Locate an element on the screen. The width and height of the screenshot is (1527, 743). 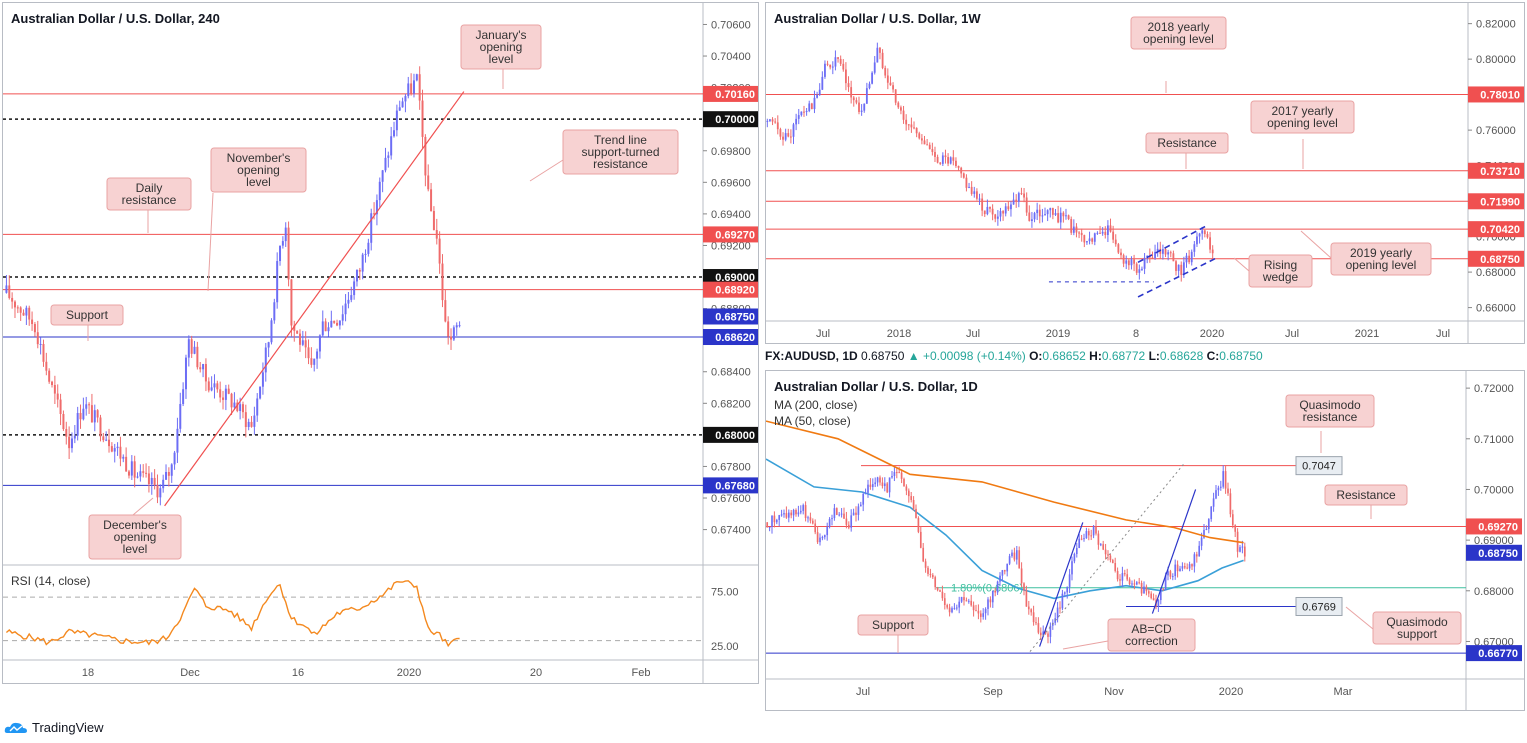
footer-brand: TradingView is located at coordinates (54, 727).